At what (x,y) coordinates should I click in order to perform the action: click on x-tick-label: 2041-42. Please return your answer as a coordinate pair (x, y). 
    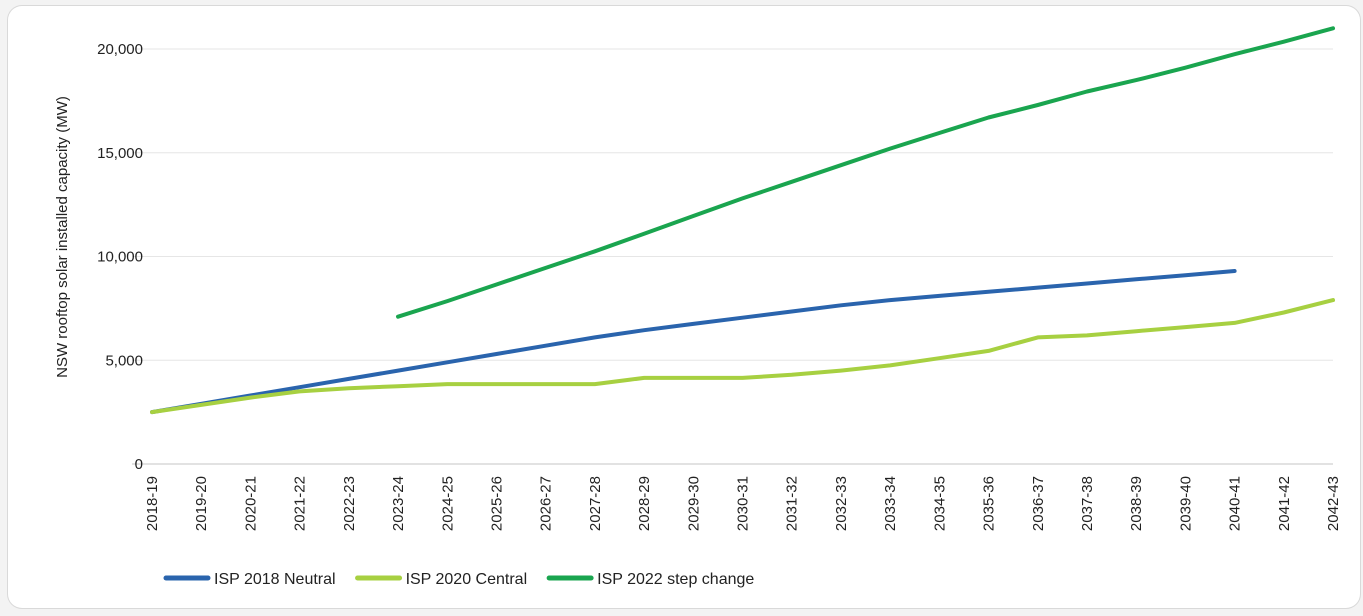
    Looking at the image, I should click on (1284, 503).